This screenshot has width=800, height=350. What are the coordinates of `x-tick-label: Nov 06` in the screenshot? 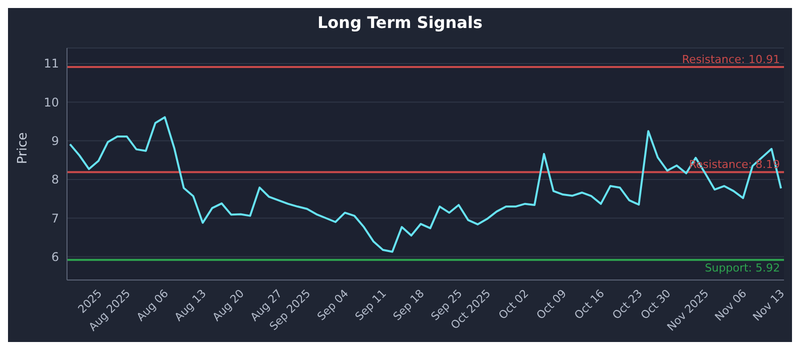 It's located at (731, 305).